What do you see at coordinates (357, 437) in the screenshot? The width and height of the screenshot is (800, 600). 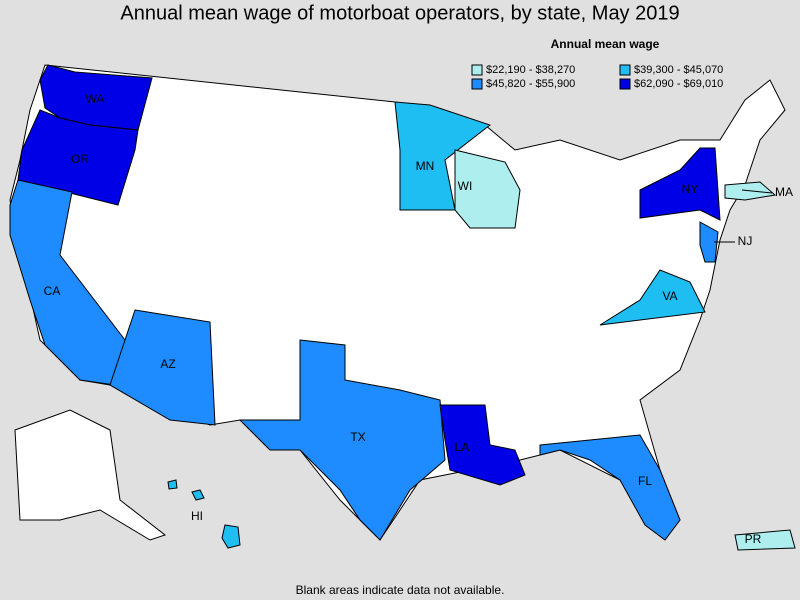 I see `state-label: TX` at bounding box center [357, 437].